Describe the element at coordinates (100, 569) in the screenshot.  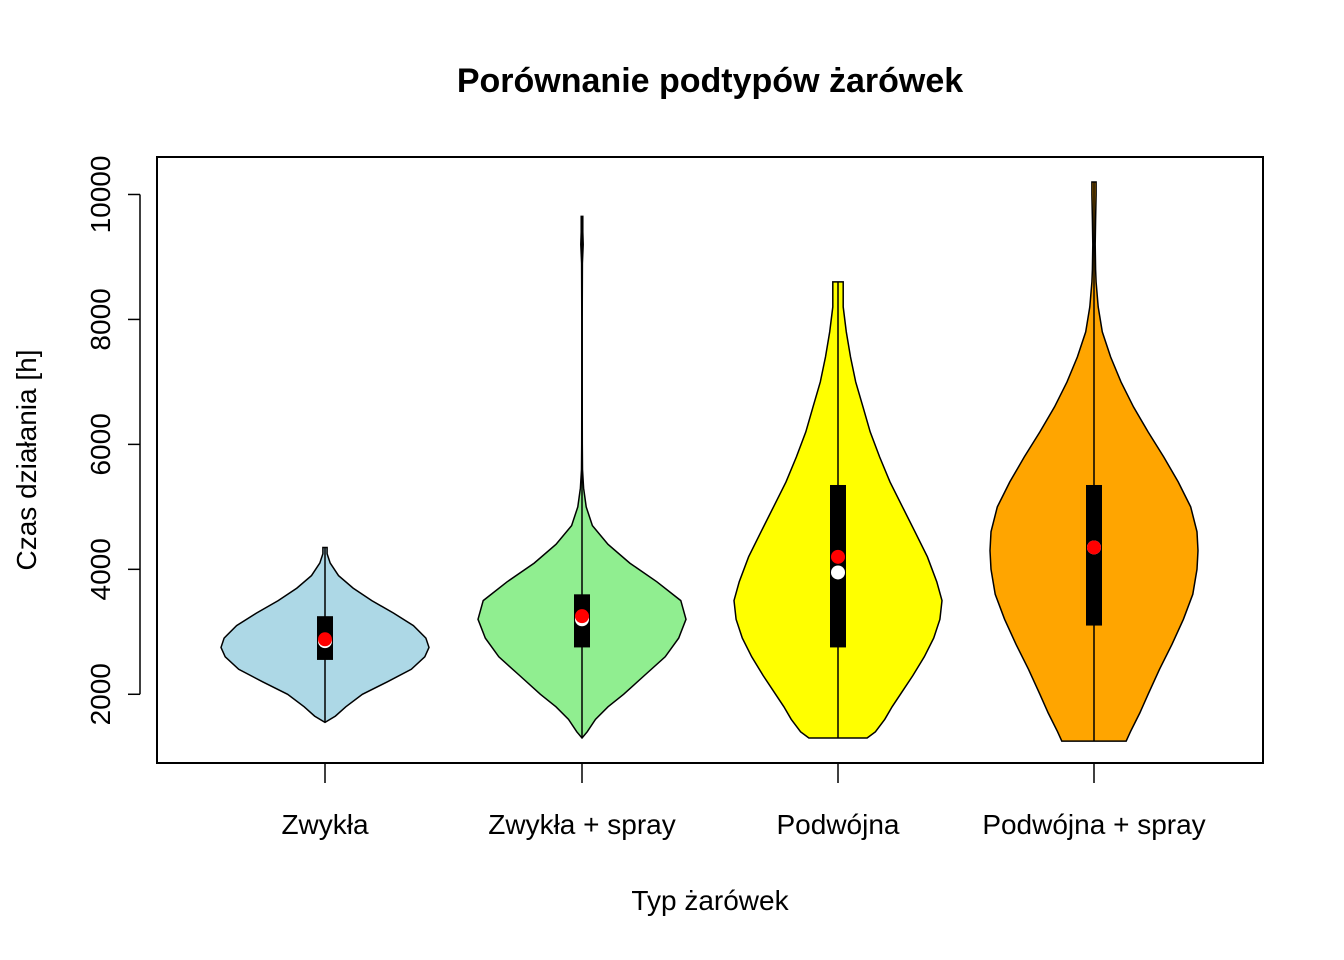
I see `y-tick-label-1: 4000` at that location.